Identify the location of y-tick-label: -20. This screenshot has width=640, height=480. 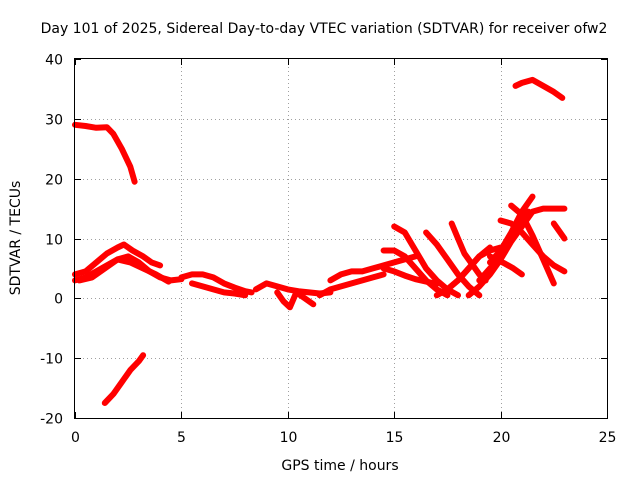
(51, 420).